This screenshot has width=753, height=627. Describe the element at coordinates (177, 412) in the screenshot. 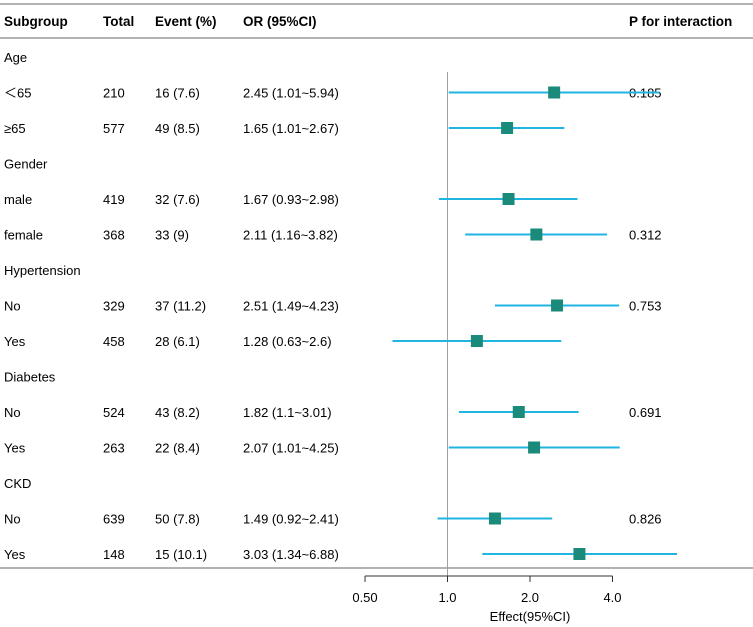

I see `event-cell: 43 (8.2)` at that location.